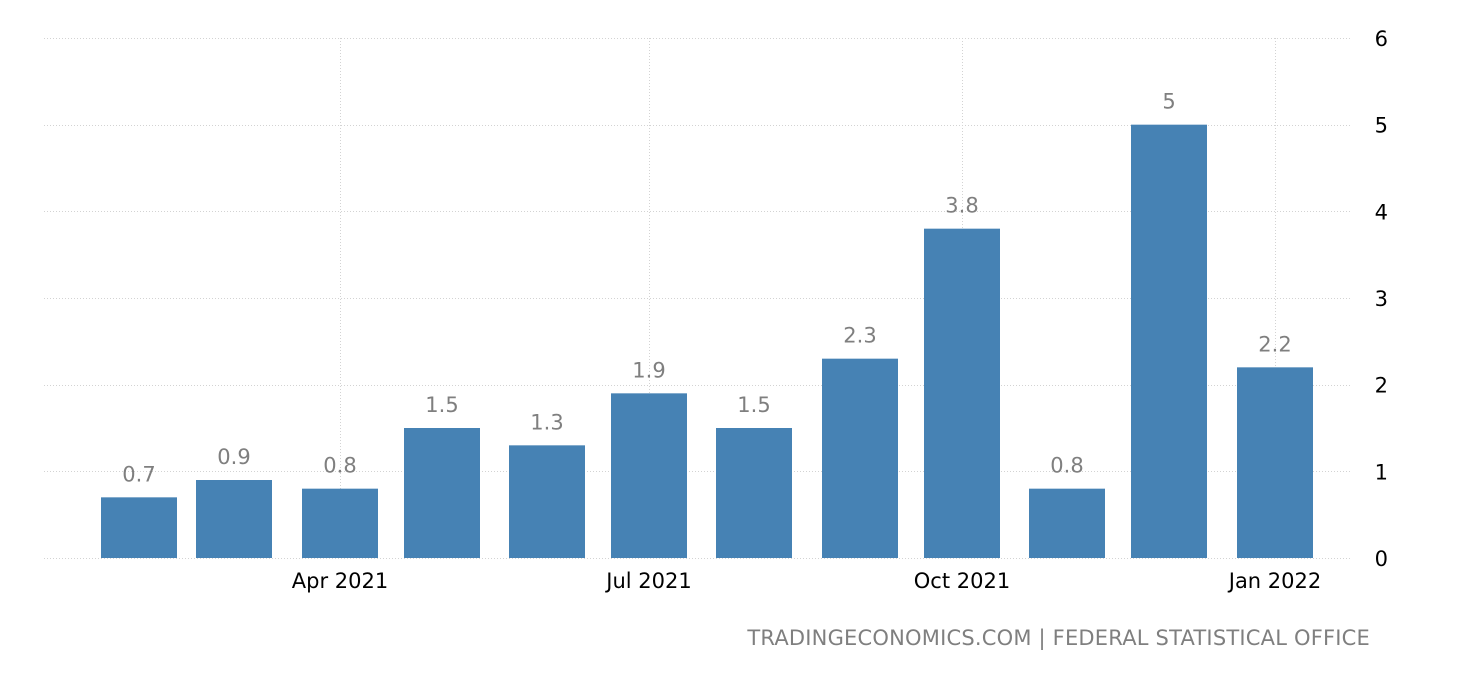 This screenshot has height=680, width=1460. I want to click on data-label: 1.3, so click(546, 422).